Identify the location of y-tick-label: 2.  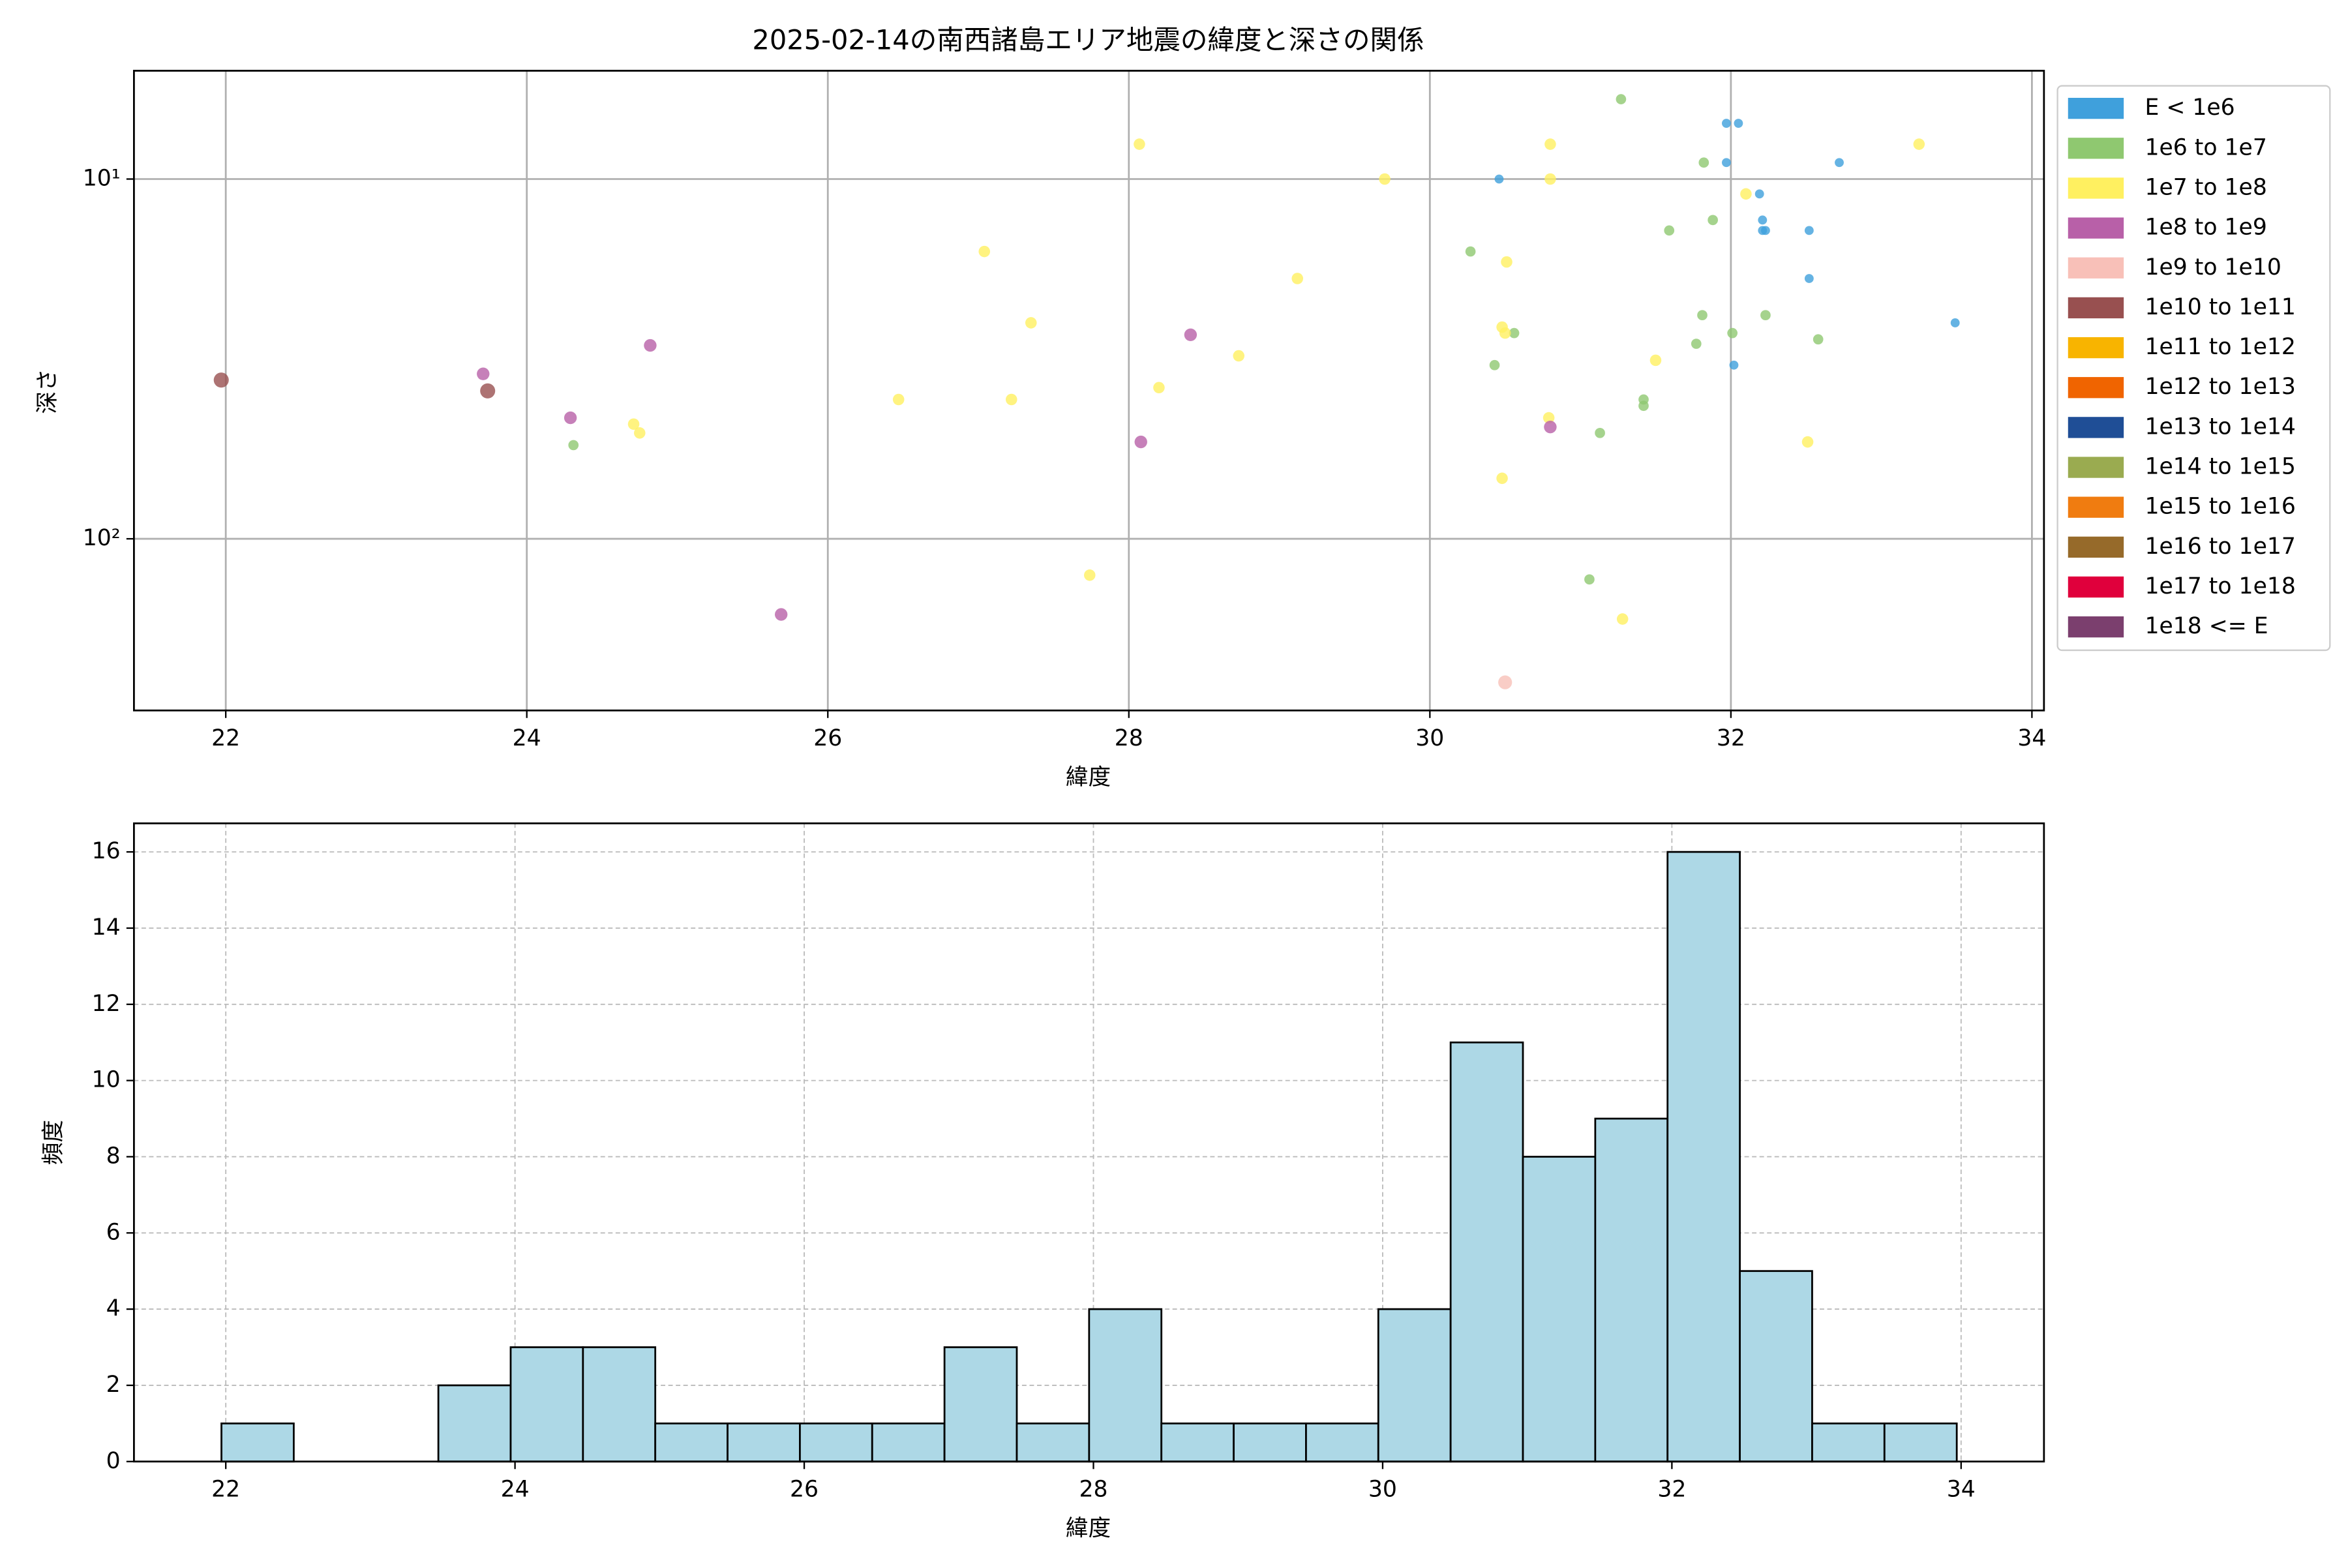
(114, 1385).